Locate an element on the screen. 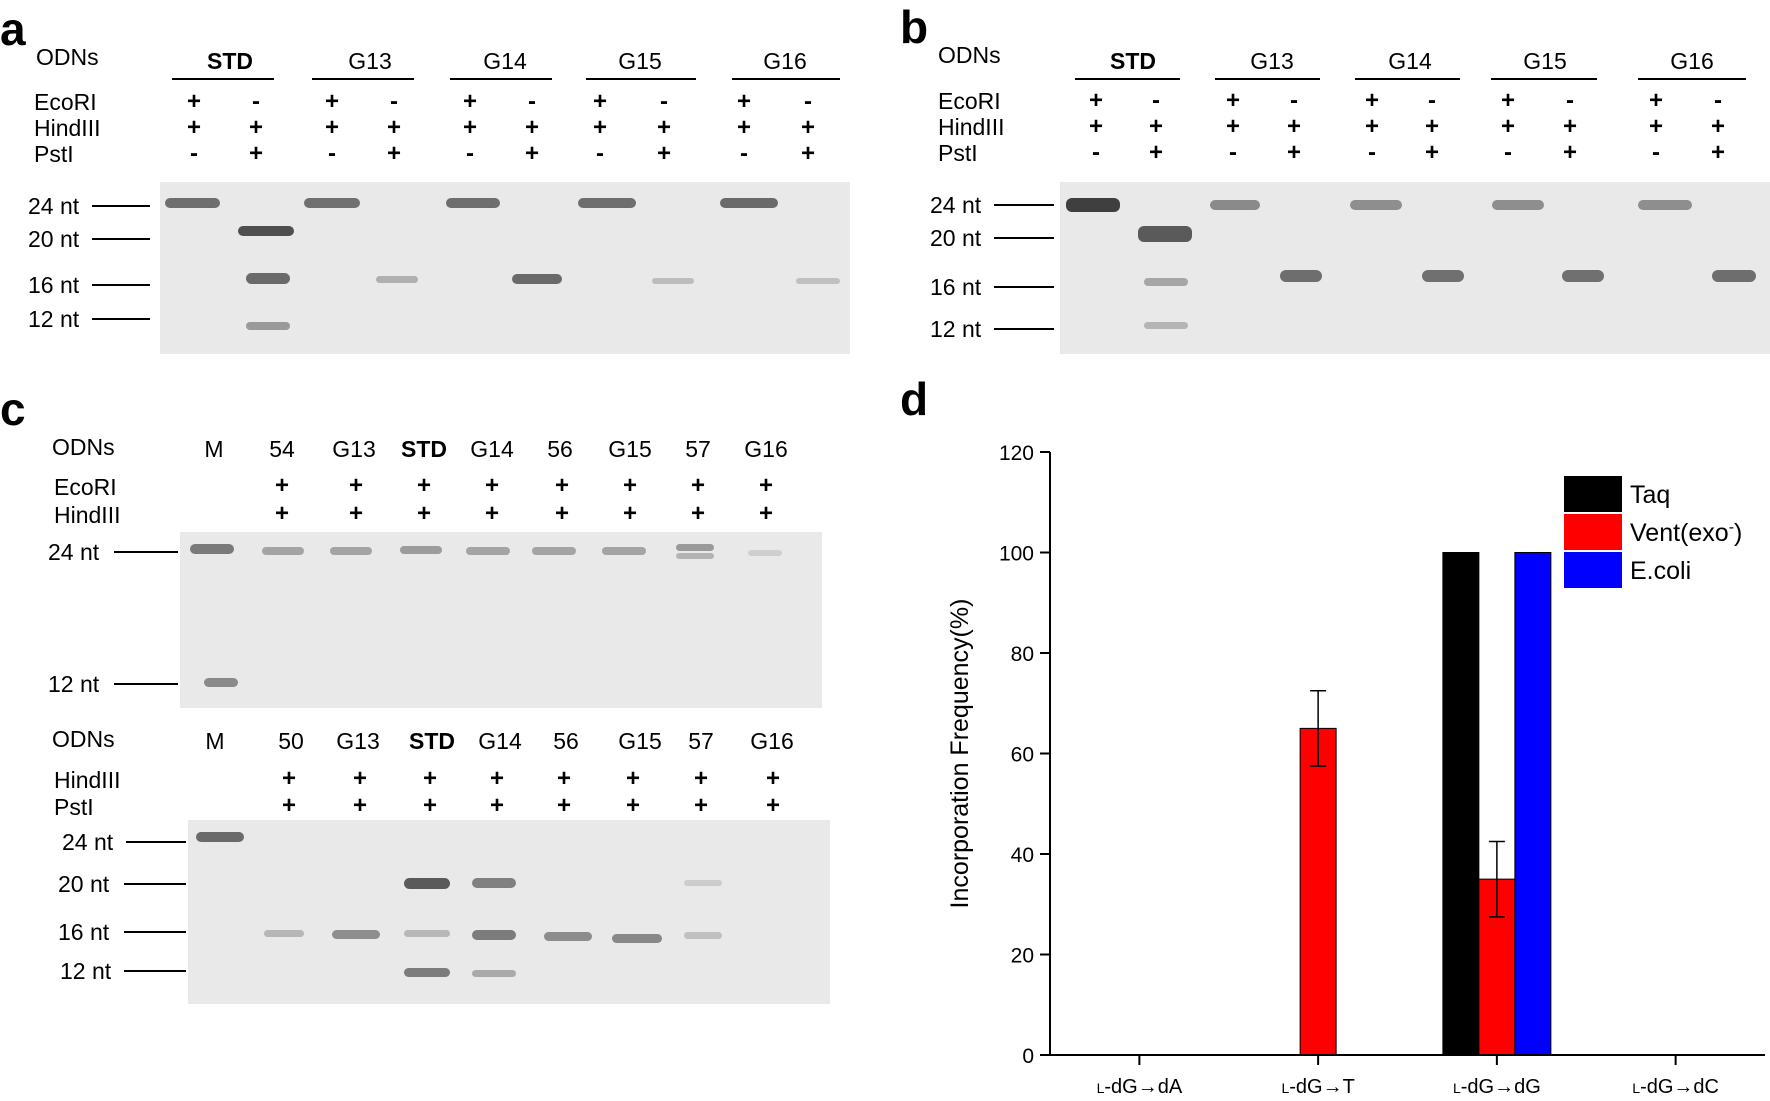 This screenshot has height=1101, width=1770. lane-label: G14 is located at coordinates (492, 449).